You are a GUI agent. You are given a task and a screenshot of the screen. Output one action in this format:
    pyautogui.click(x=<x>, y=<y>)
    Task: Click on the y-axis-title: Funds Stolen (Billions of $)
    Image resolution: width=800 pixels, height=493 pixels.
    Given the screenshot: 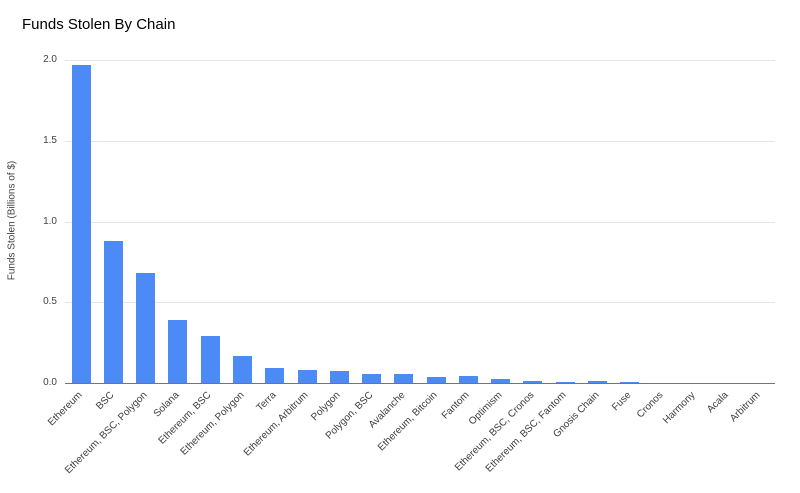 What is the action you would take?
    pyautogui.click(x=12, y=220)
    